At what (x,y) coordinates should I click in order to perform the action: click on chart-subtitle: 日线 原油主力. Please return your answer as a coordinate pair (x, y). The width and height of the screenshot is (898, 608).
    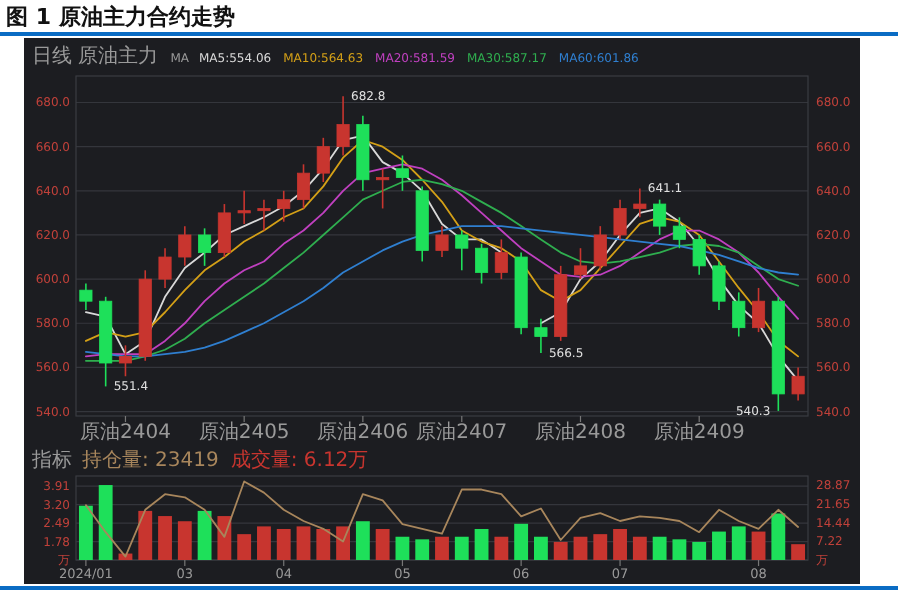
    Looking at the image, I should click on (95, 56).